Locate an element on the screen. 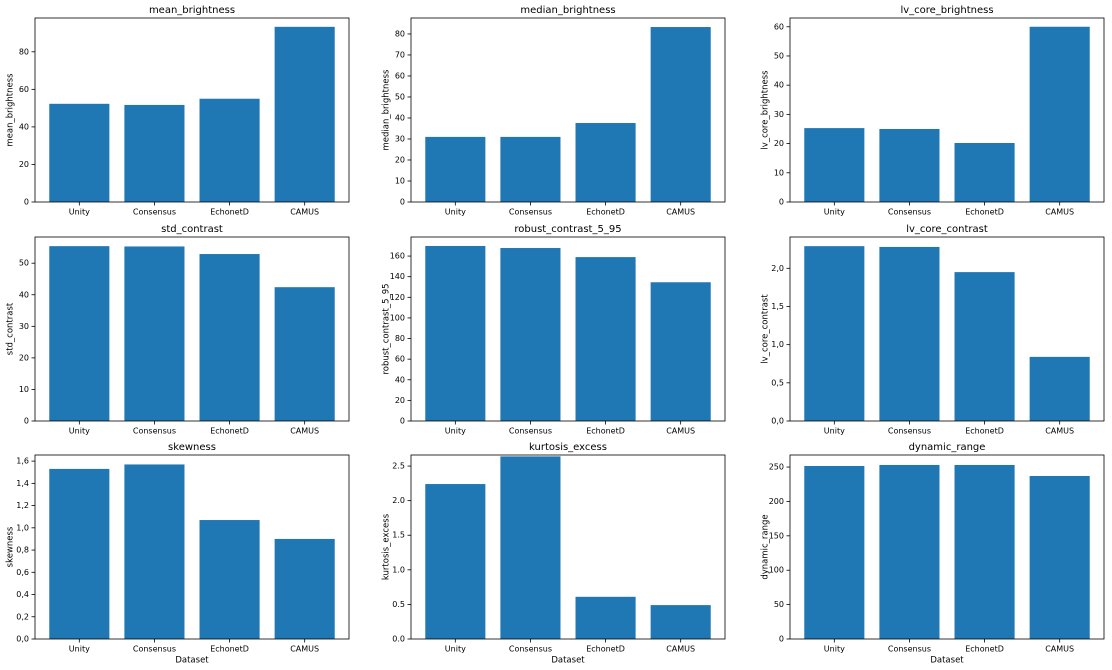 This screenshot has height=670, width=1112. chart-title: median_brightness is located at coordinates (567, 10).